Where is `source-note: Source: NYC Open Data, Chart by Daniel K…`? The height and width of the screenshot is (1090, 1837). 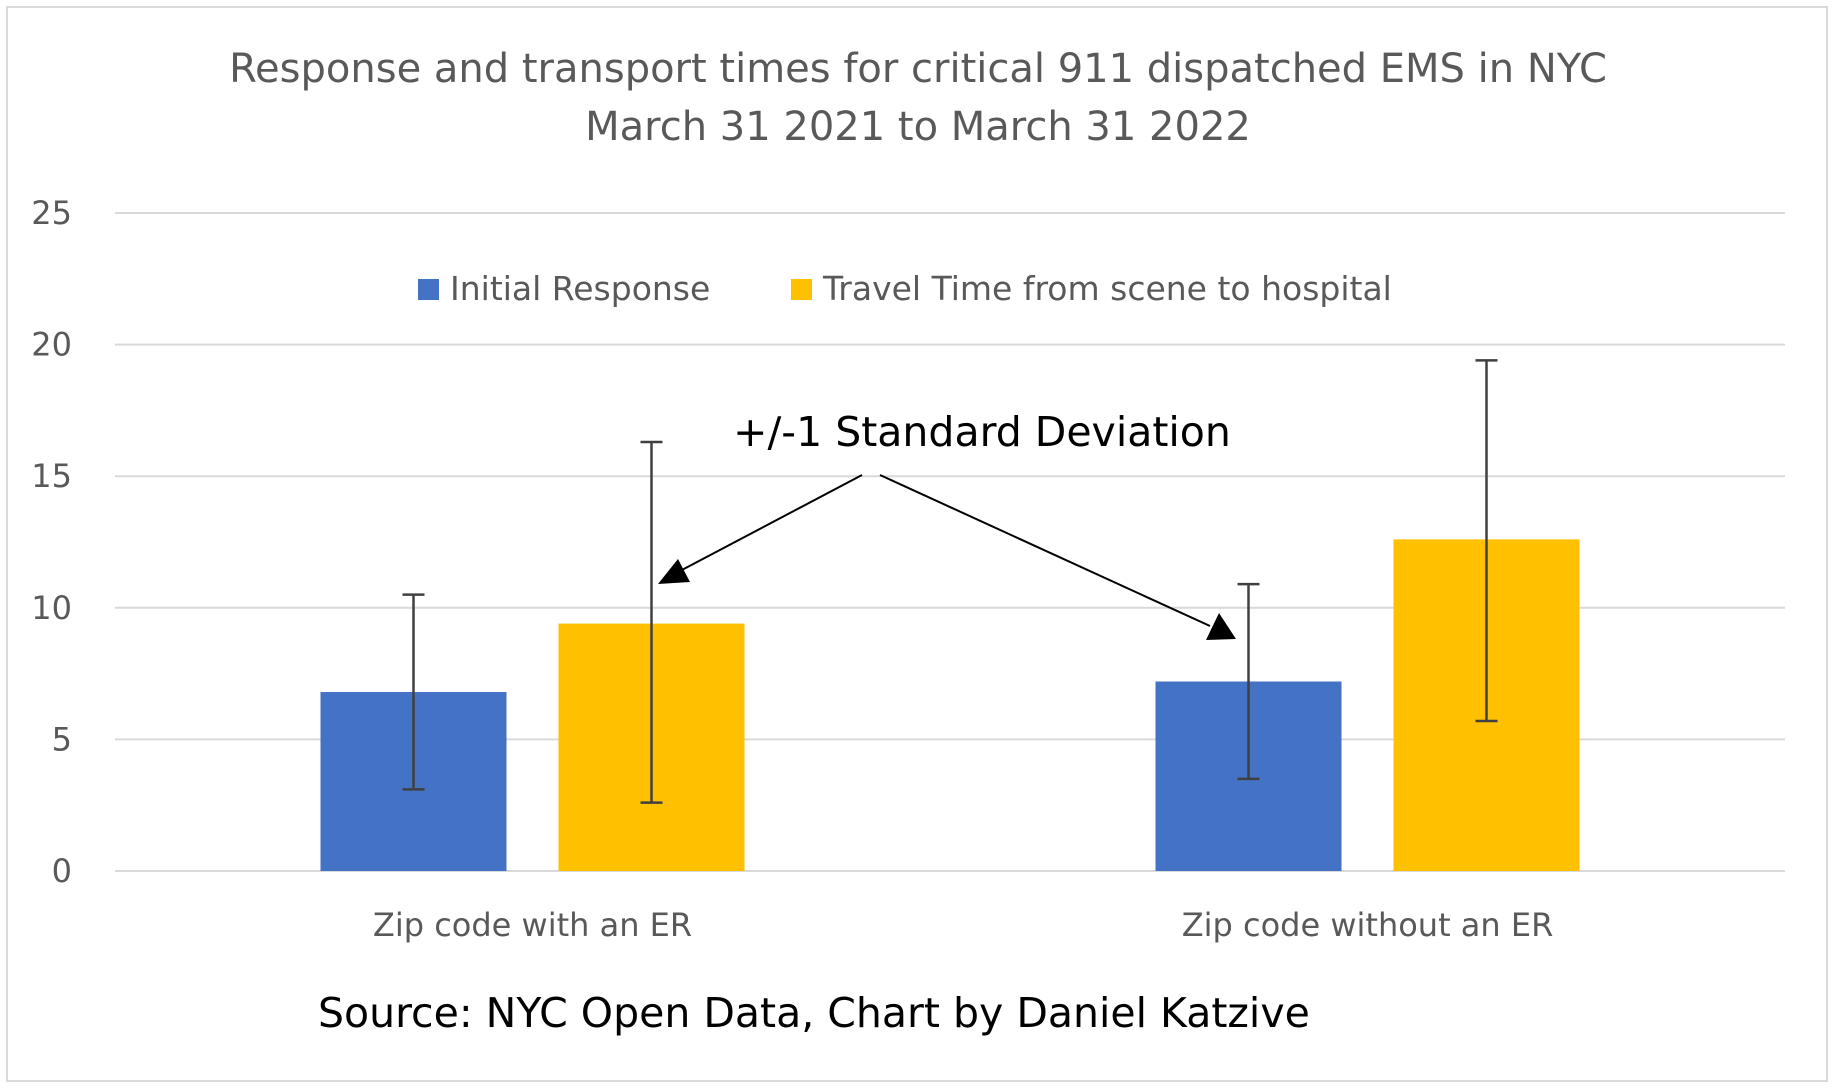
source-note: Source: NYC Open Data, Chart by Daniel K… is located at coordinates (814, 1013).